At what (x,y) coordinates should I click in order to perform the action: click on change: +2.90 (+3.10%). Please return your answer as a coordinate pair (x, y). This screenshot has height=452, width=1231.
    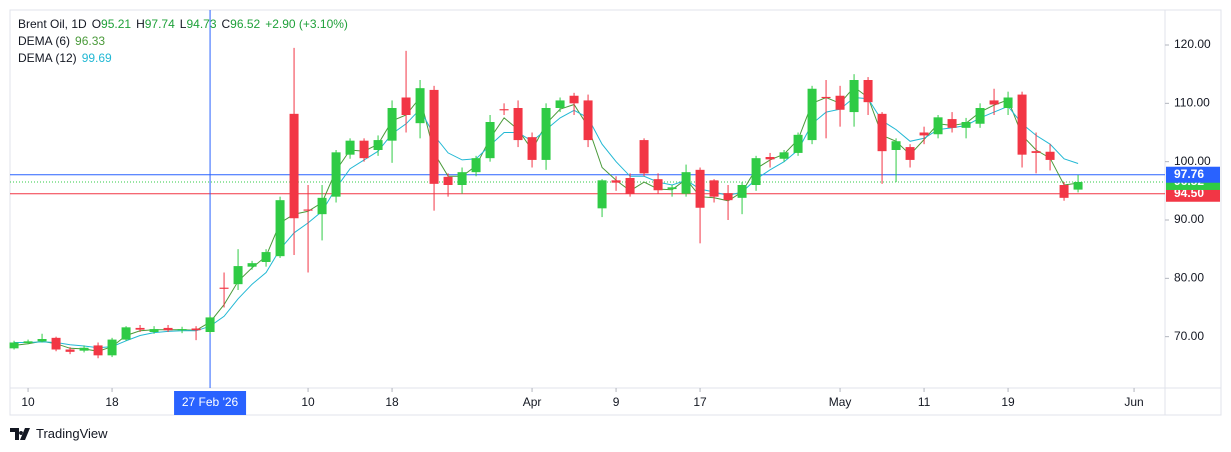
    Looking at the image, I should click on (306, 24).